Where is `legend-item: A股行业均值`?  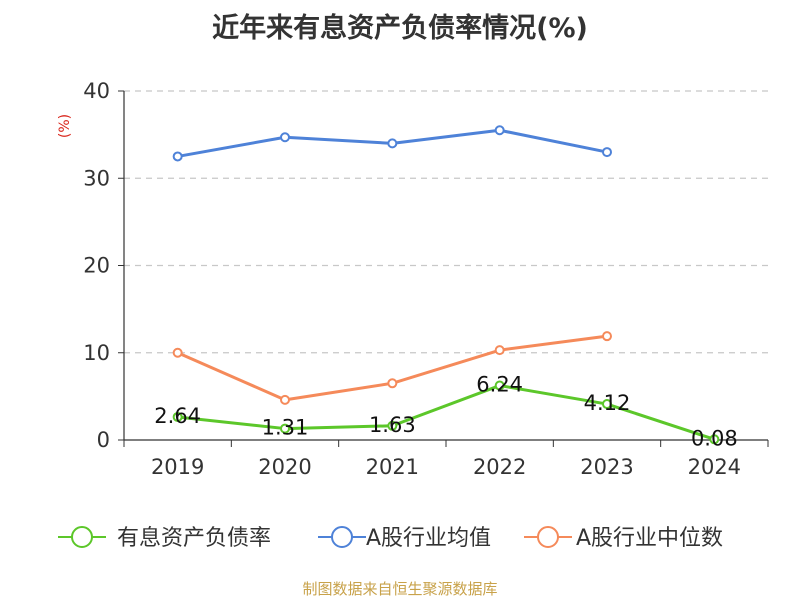
legend-item: A股行业均值 is located at coordinates (404, 538).